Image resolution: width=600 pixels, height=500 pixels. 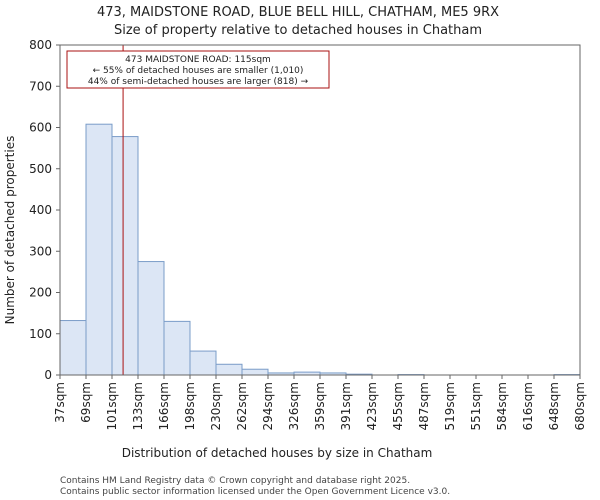 I want to click on bar-133sqm, so click(x=151, y=318).